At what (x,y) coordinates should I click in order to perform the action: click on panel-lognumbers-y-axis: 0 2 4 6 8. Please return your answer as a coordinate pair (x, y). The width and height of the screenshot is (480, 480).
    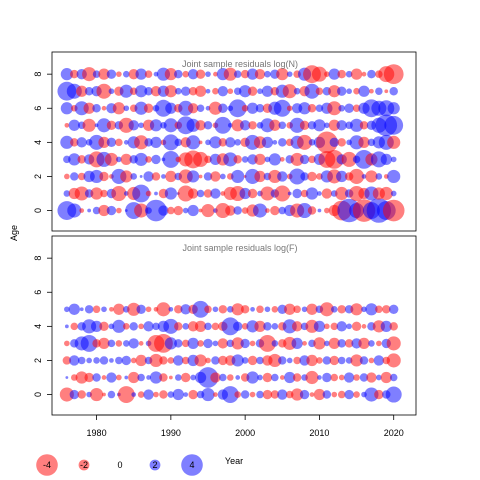
    Looking at the image, I should click on (42, 142).